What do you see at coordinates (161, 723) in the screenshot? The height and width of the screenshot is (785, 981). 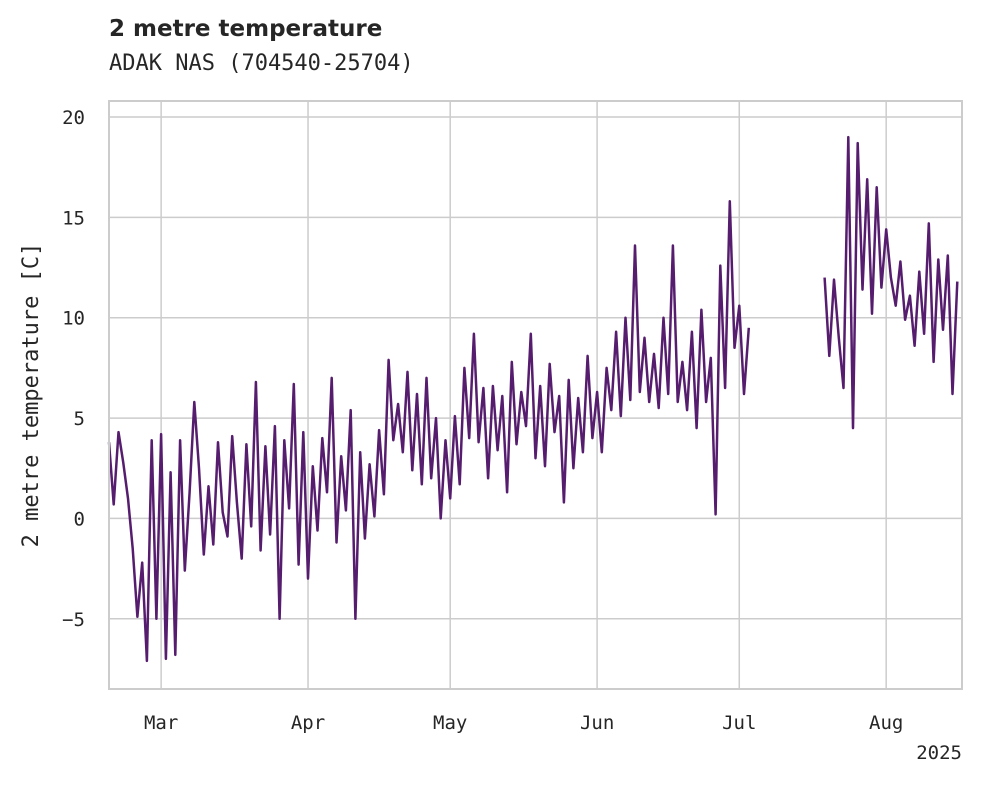 I see `x-tick-label: Mar` at bounding box center [161, 723].